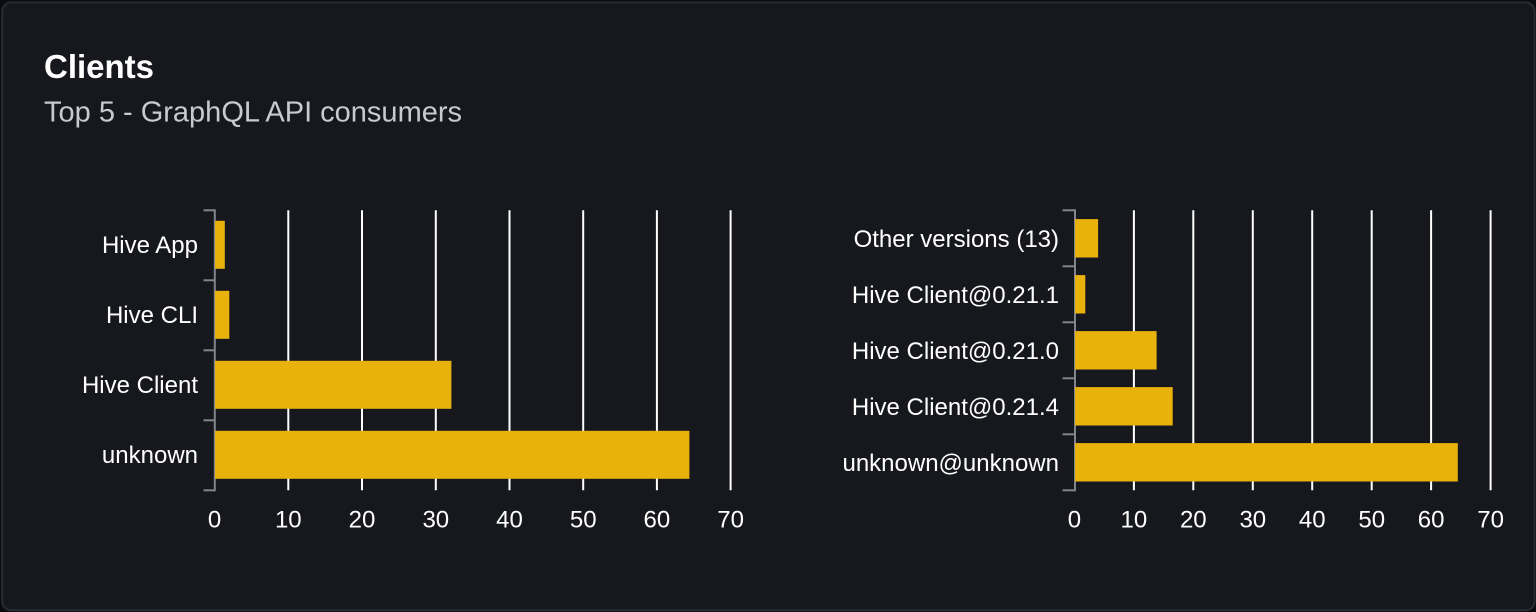 The height and width of the screenshot is (612, 1536). Describe the element at coordinates (152, 315) in the screenshot. I see `svg-text: Hive CLI` at that location.